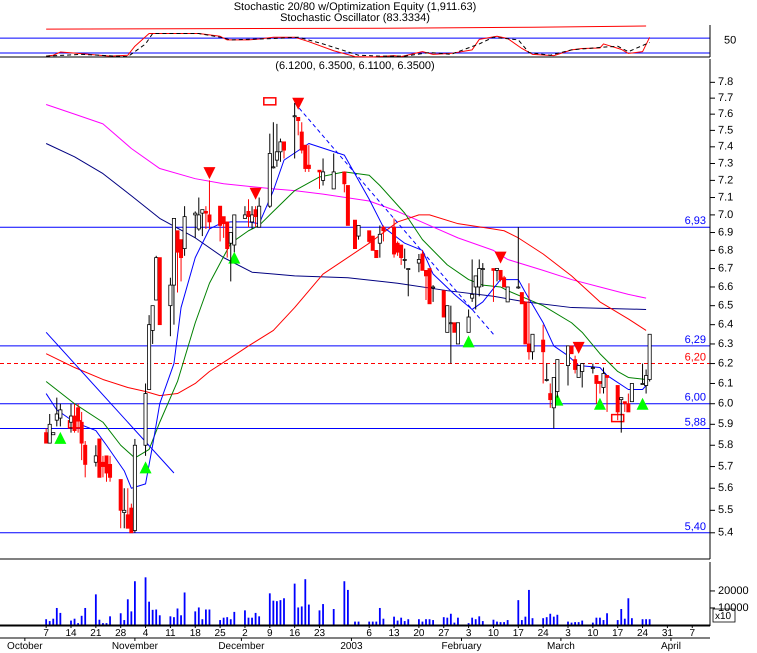  Describe the element at coordinates (726, 163) in the screenshot. I see `y-tick-label: 7.3` at that location.